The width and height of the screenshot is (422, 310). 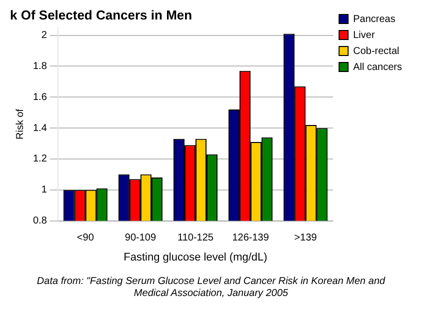 What do you see at coordinates (251, 238) in the screenshot?
I see `x-tick-label: 126-139` at bounding box center [251, 238].